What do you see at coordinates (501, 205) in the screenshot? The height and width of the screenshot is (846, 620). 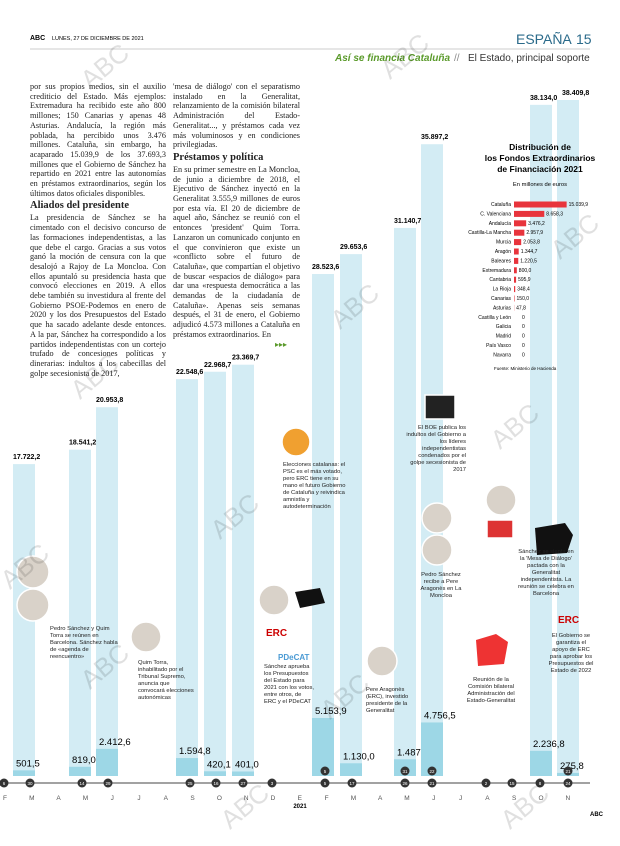 I see `category-label: Cataluña` at bounding box center [501, 205].